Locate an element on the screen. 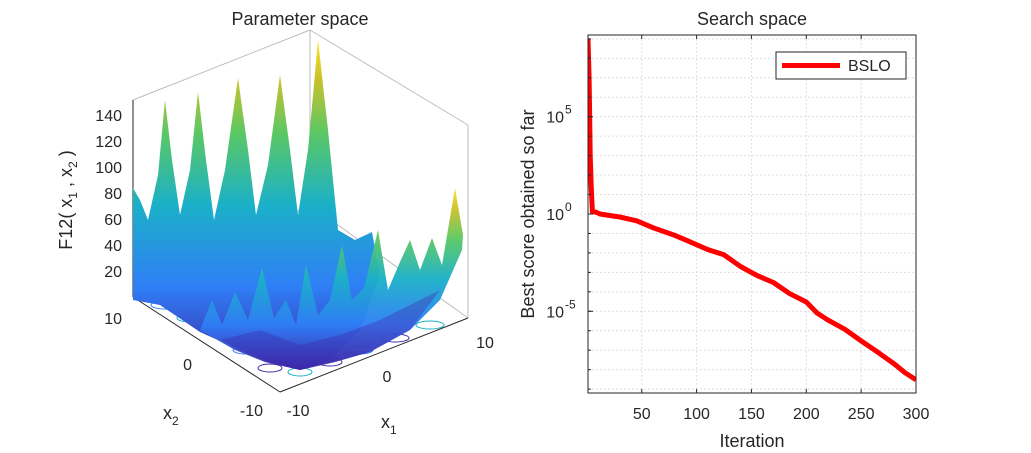 This screenshot has height=453, width=1031. x-tick-label: 50 is located at coordinates (642, 414).